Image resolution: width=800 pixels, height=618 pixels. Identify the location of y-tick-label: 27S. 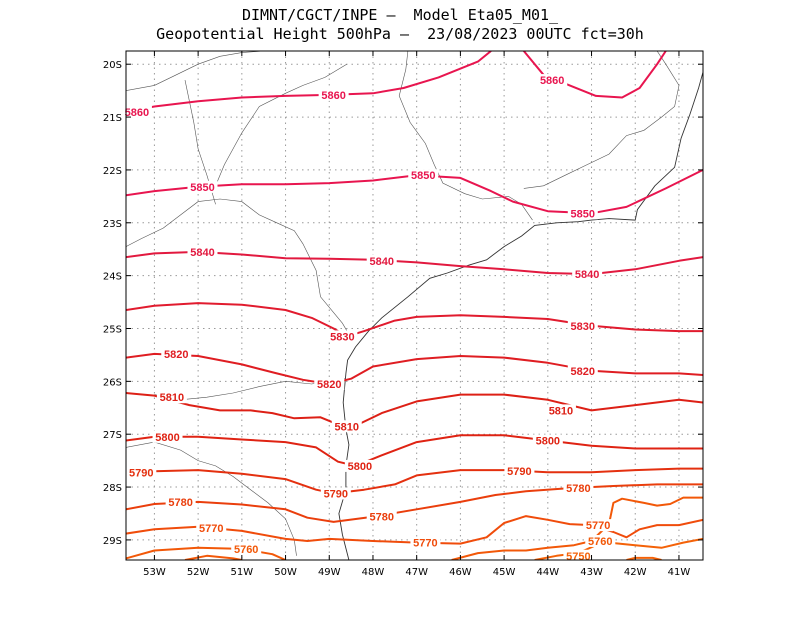
(112, 435).